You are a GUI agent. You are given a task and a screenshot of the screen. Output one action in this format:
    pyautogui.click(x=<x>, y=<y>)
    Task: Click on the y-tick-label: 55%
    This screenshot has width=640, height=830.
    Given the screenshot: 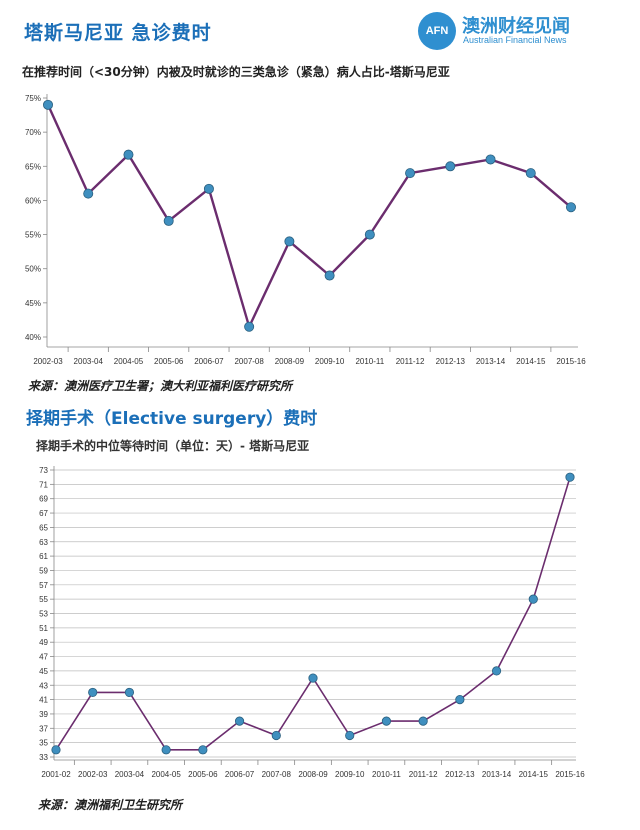 What is the action you would take?
    pyautogui.click(x=33, y=235)
    